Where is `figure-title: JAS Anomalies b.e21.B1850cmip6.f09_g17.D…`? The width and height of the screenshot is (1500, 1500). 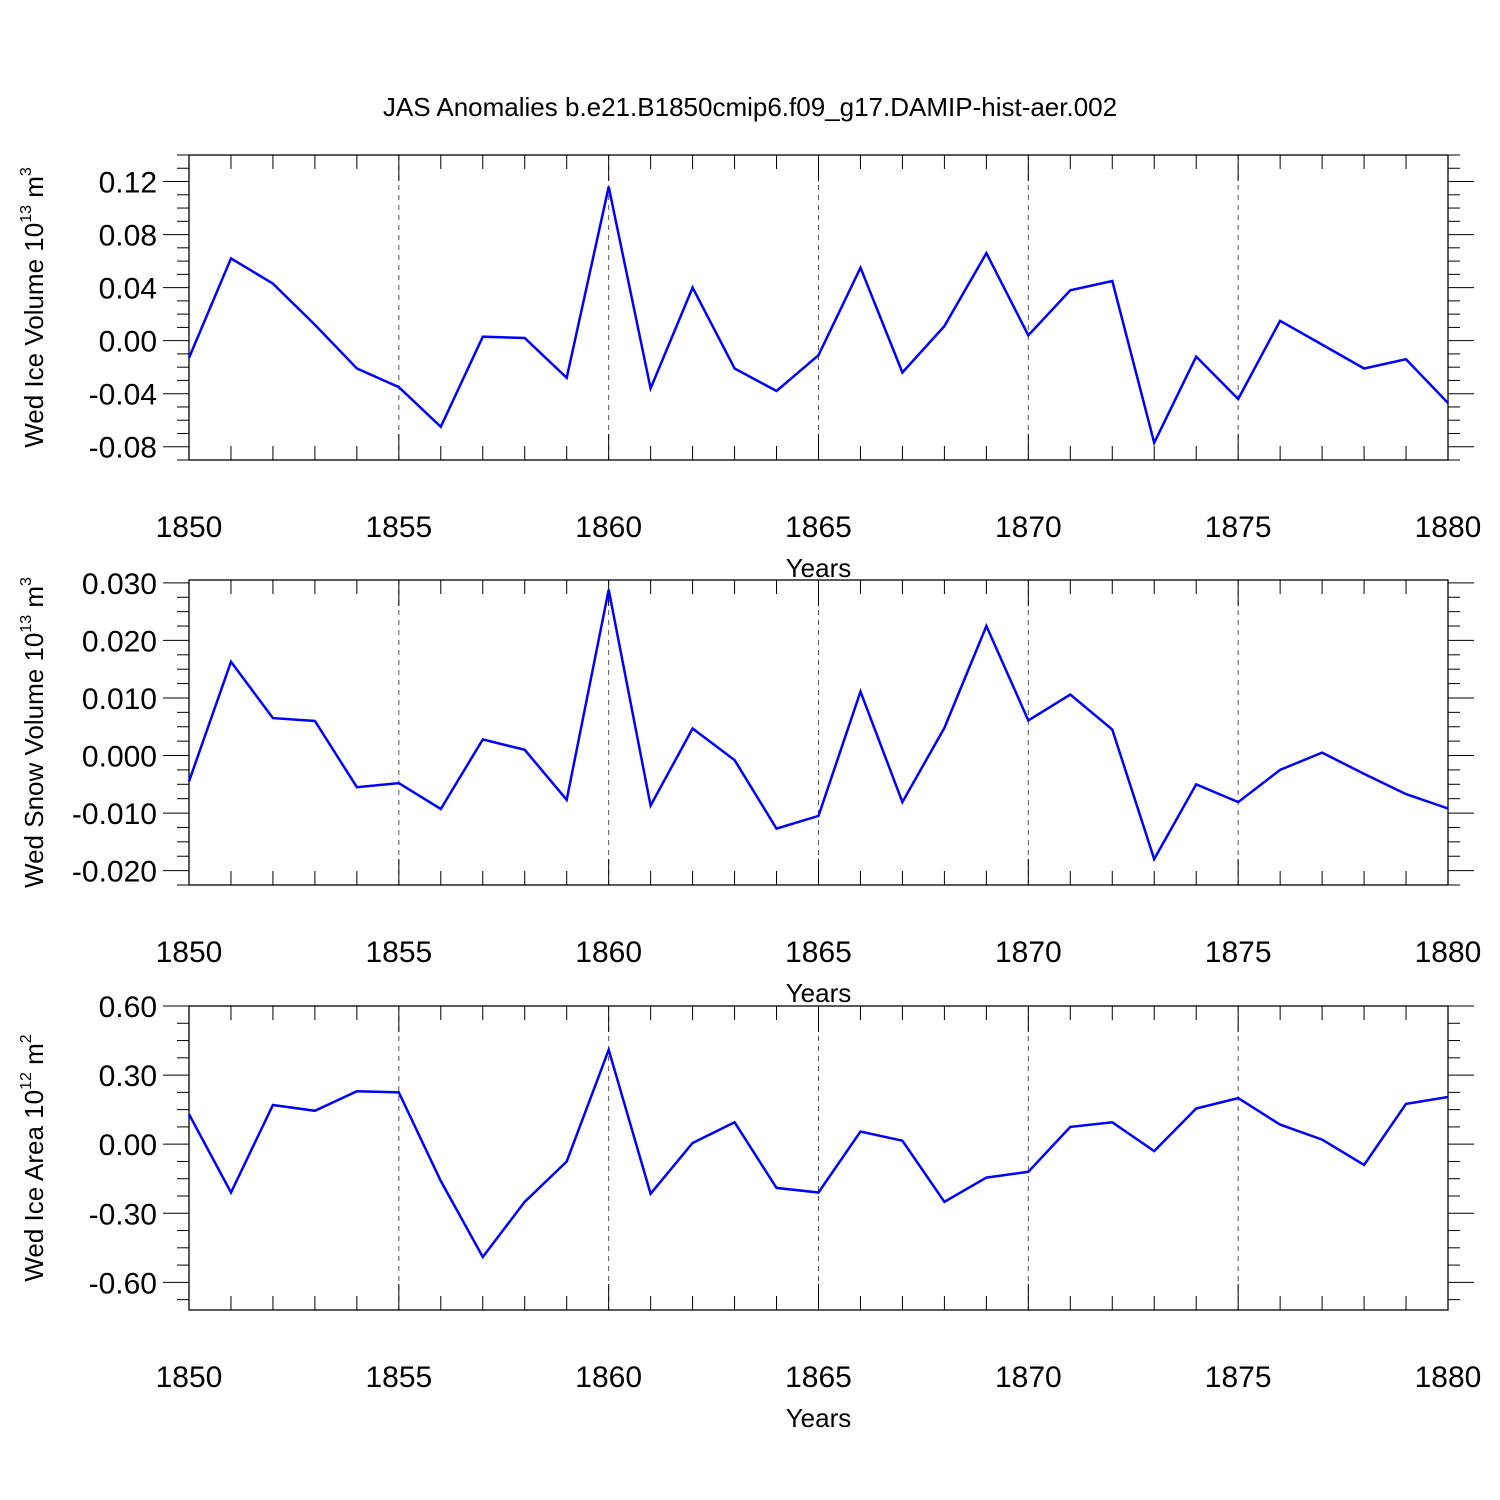
figure-title: JAS Anomalies b.e21.B1850cmip6.f09_g17.D… is located at coordinates (750, 107).